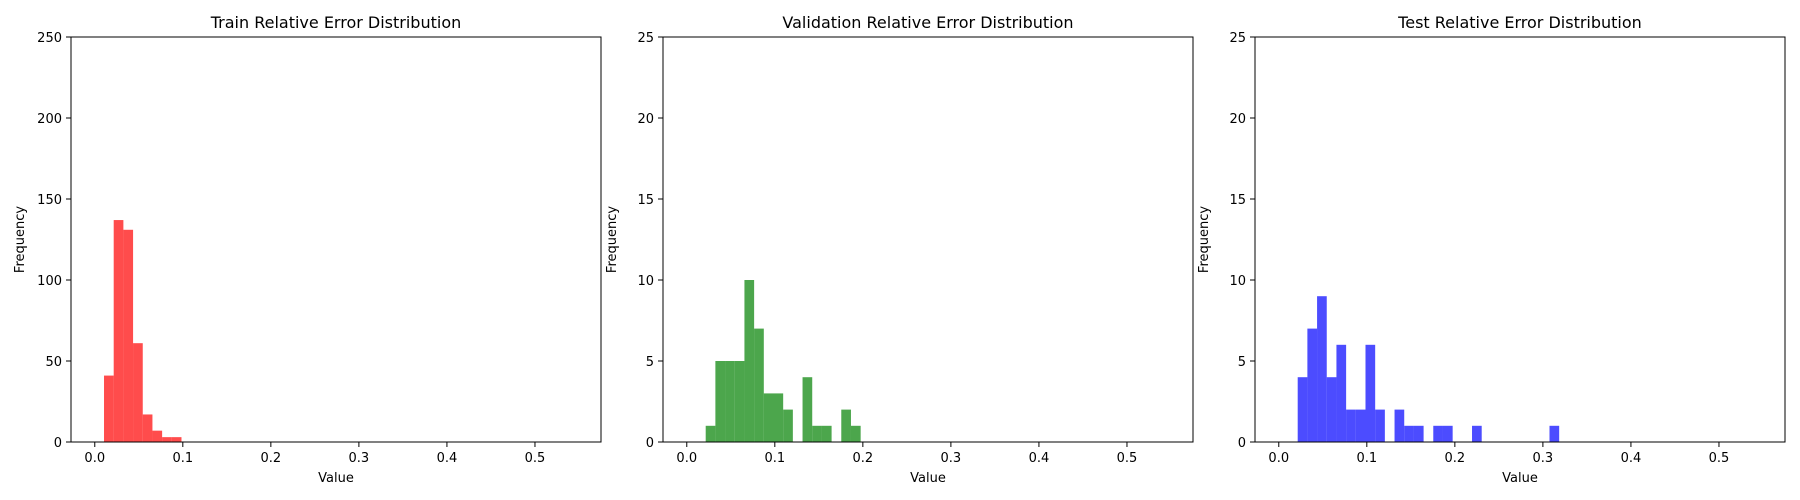  What do you see at coordinates (49, 119) in the screenshot?
I see `y-tick-label: 200` at bounding box center [49, 119].